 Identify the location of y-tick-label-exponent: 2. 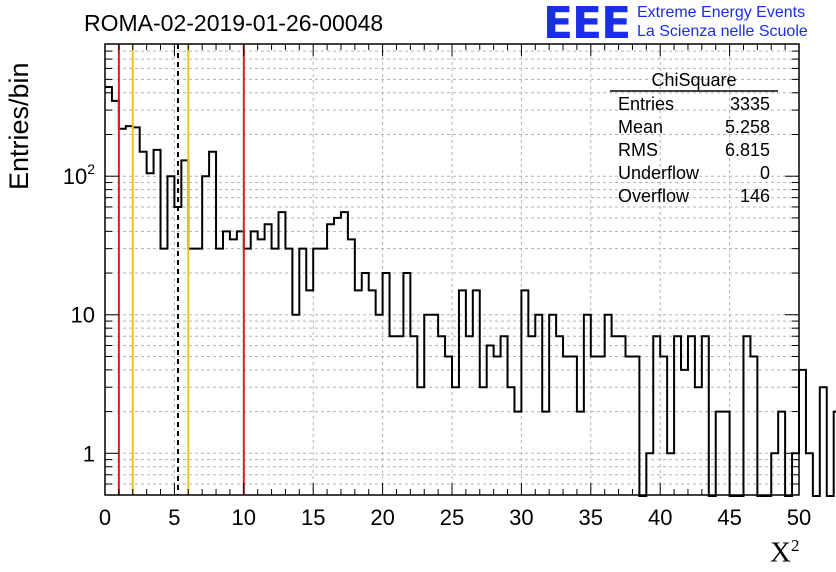
(91, 169).